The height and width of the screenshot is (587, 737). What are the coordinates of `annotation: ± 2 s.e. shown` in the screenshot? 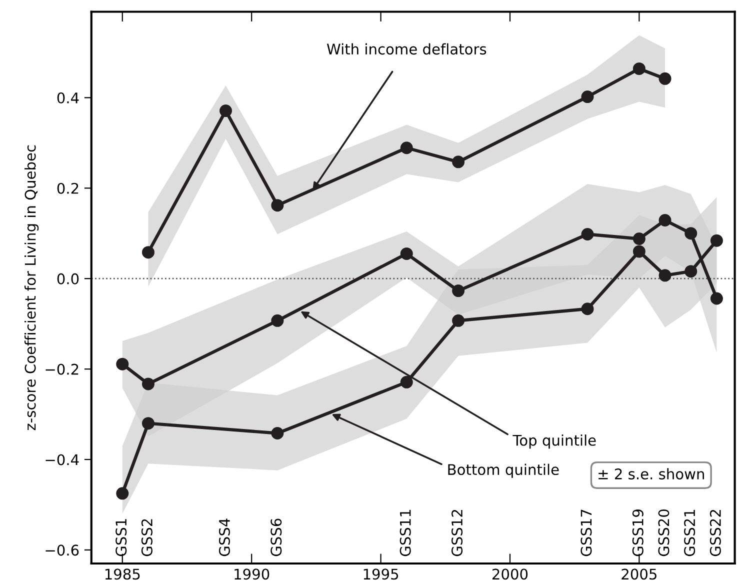 It's located at (651, 474).